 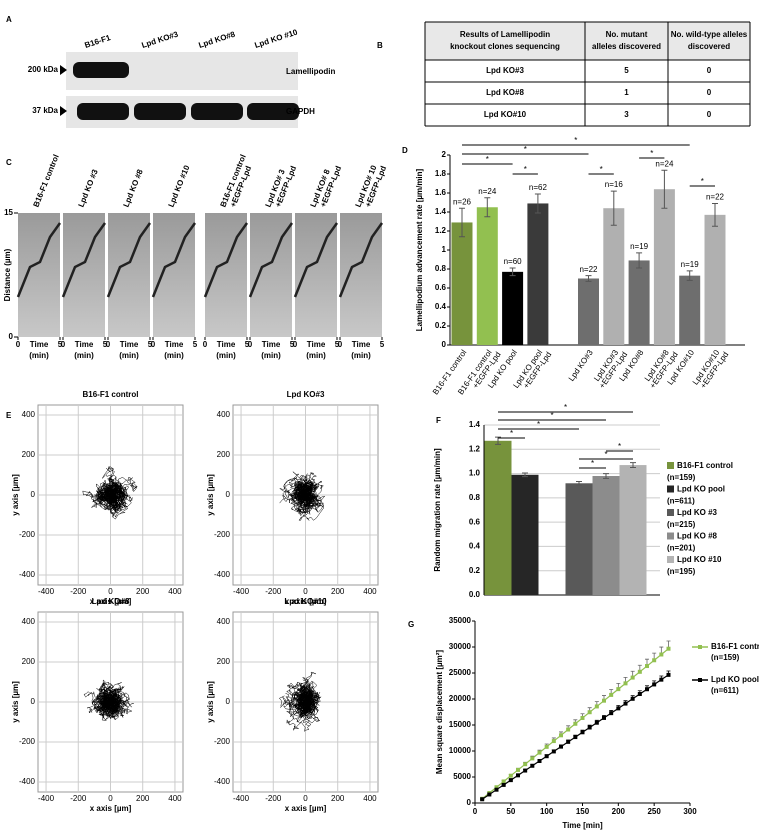 What do you see at coordinates (510, 811) in the screenshot?
I see `x-tick-label: 50` at bounding box center [510, 811].